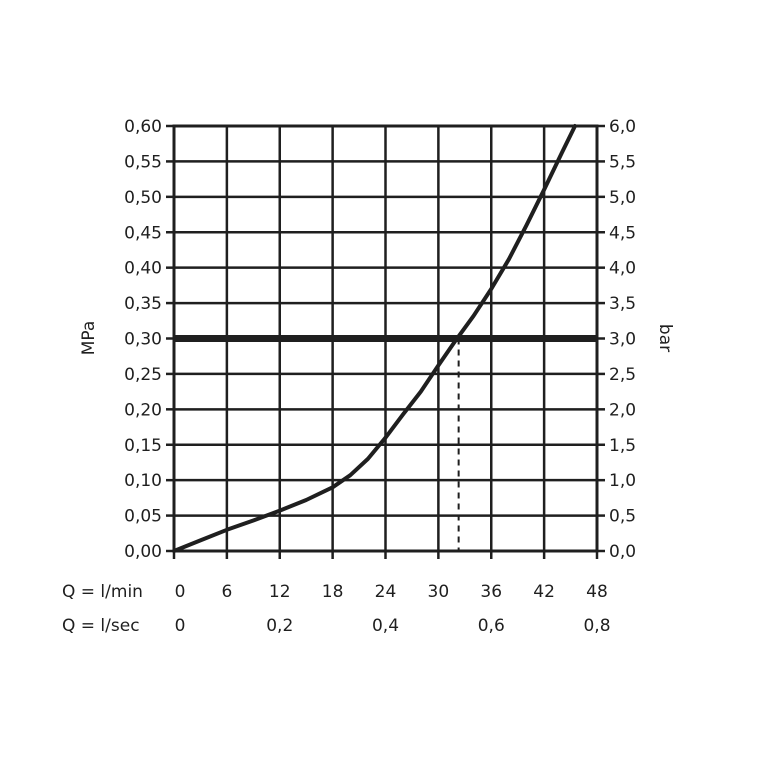 This screenshot has width=757, height=757. I want to click on left-tick-label-1: 0,05, so click(143, 517).